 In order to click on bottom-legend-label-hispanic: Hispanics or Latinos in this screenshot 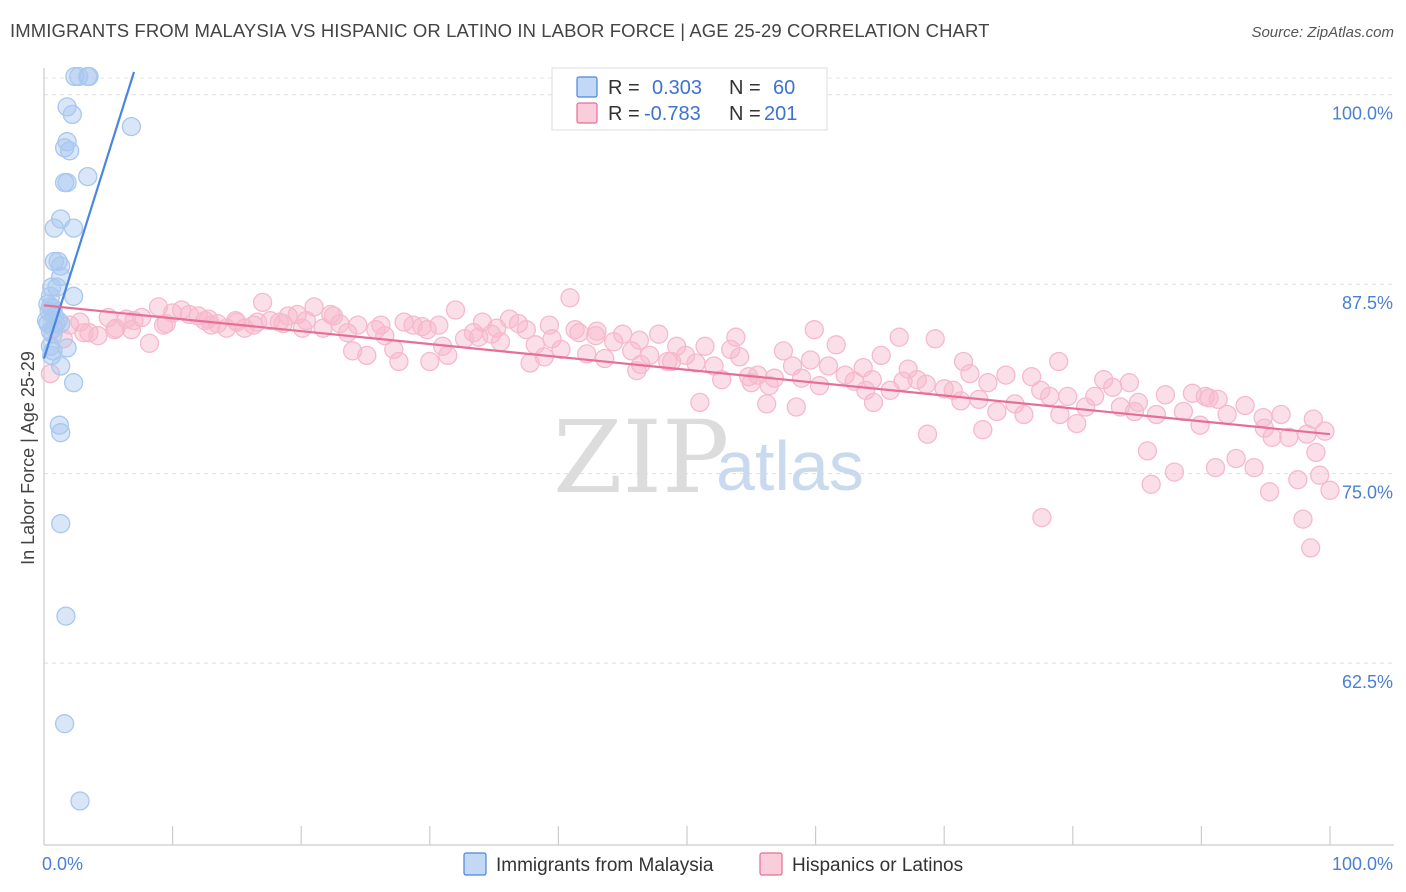, I will do `click(877, 865)`.